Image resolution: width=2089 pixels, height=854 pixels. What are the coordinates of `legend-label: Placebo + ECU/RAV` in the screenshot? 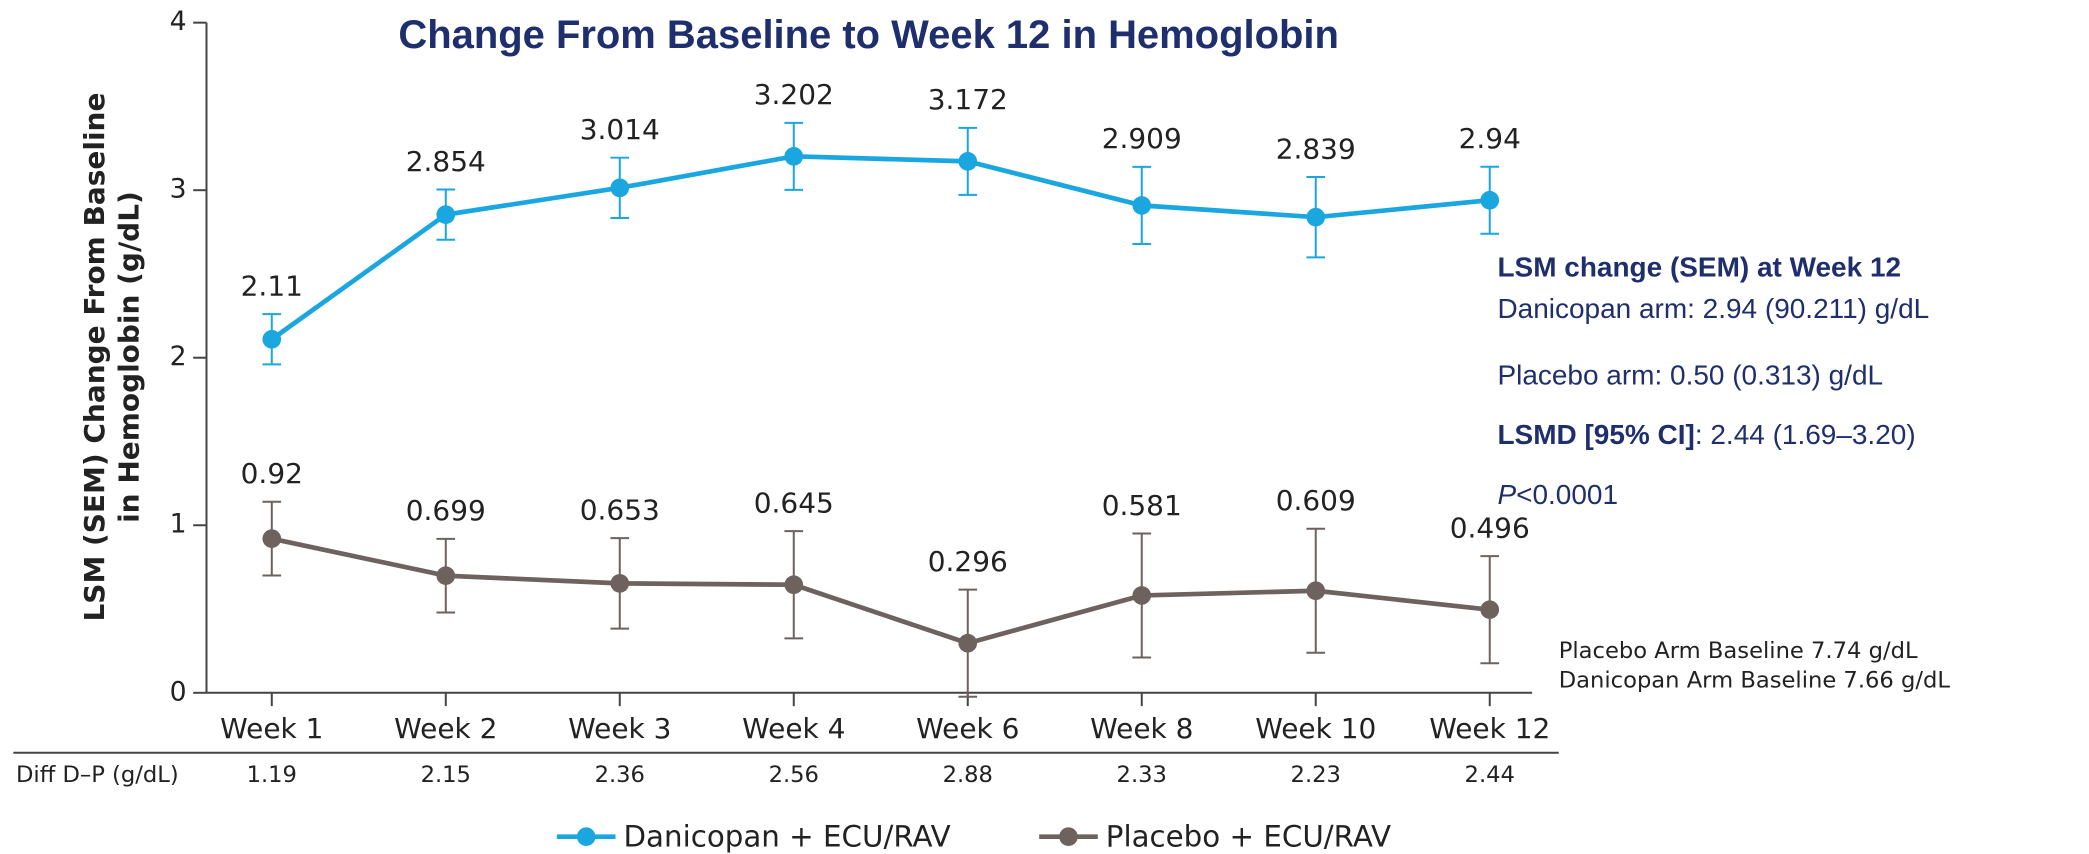 It's located at (1248, 837).